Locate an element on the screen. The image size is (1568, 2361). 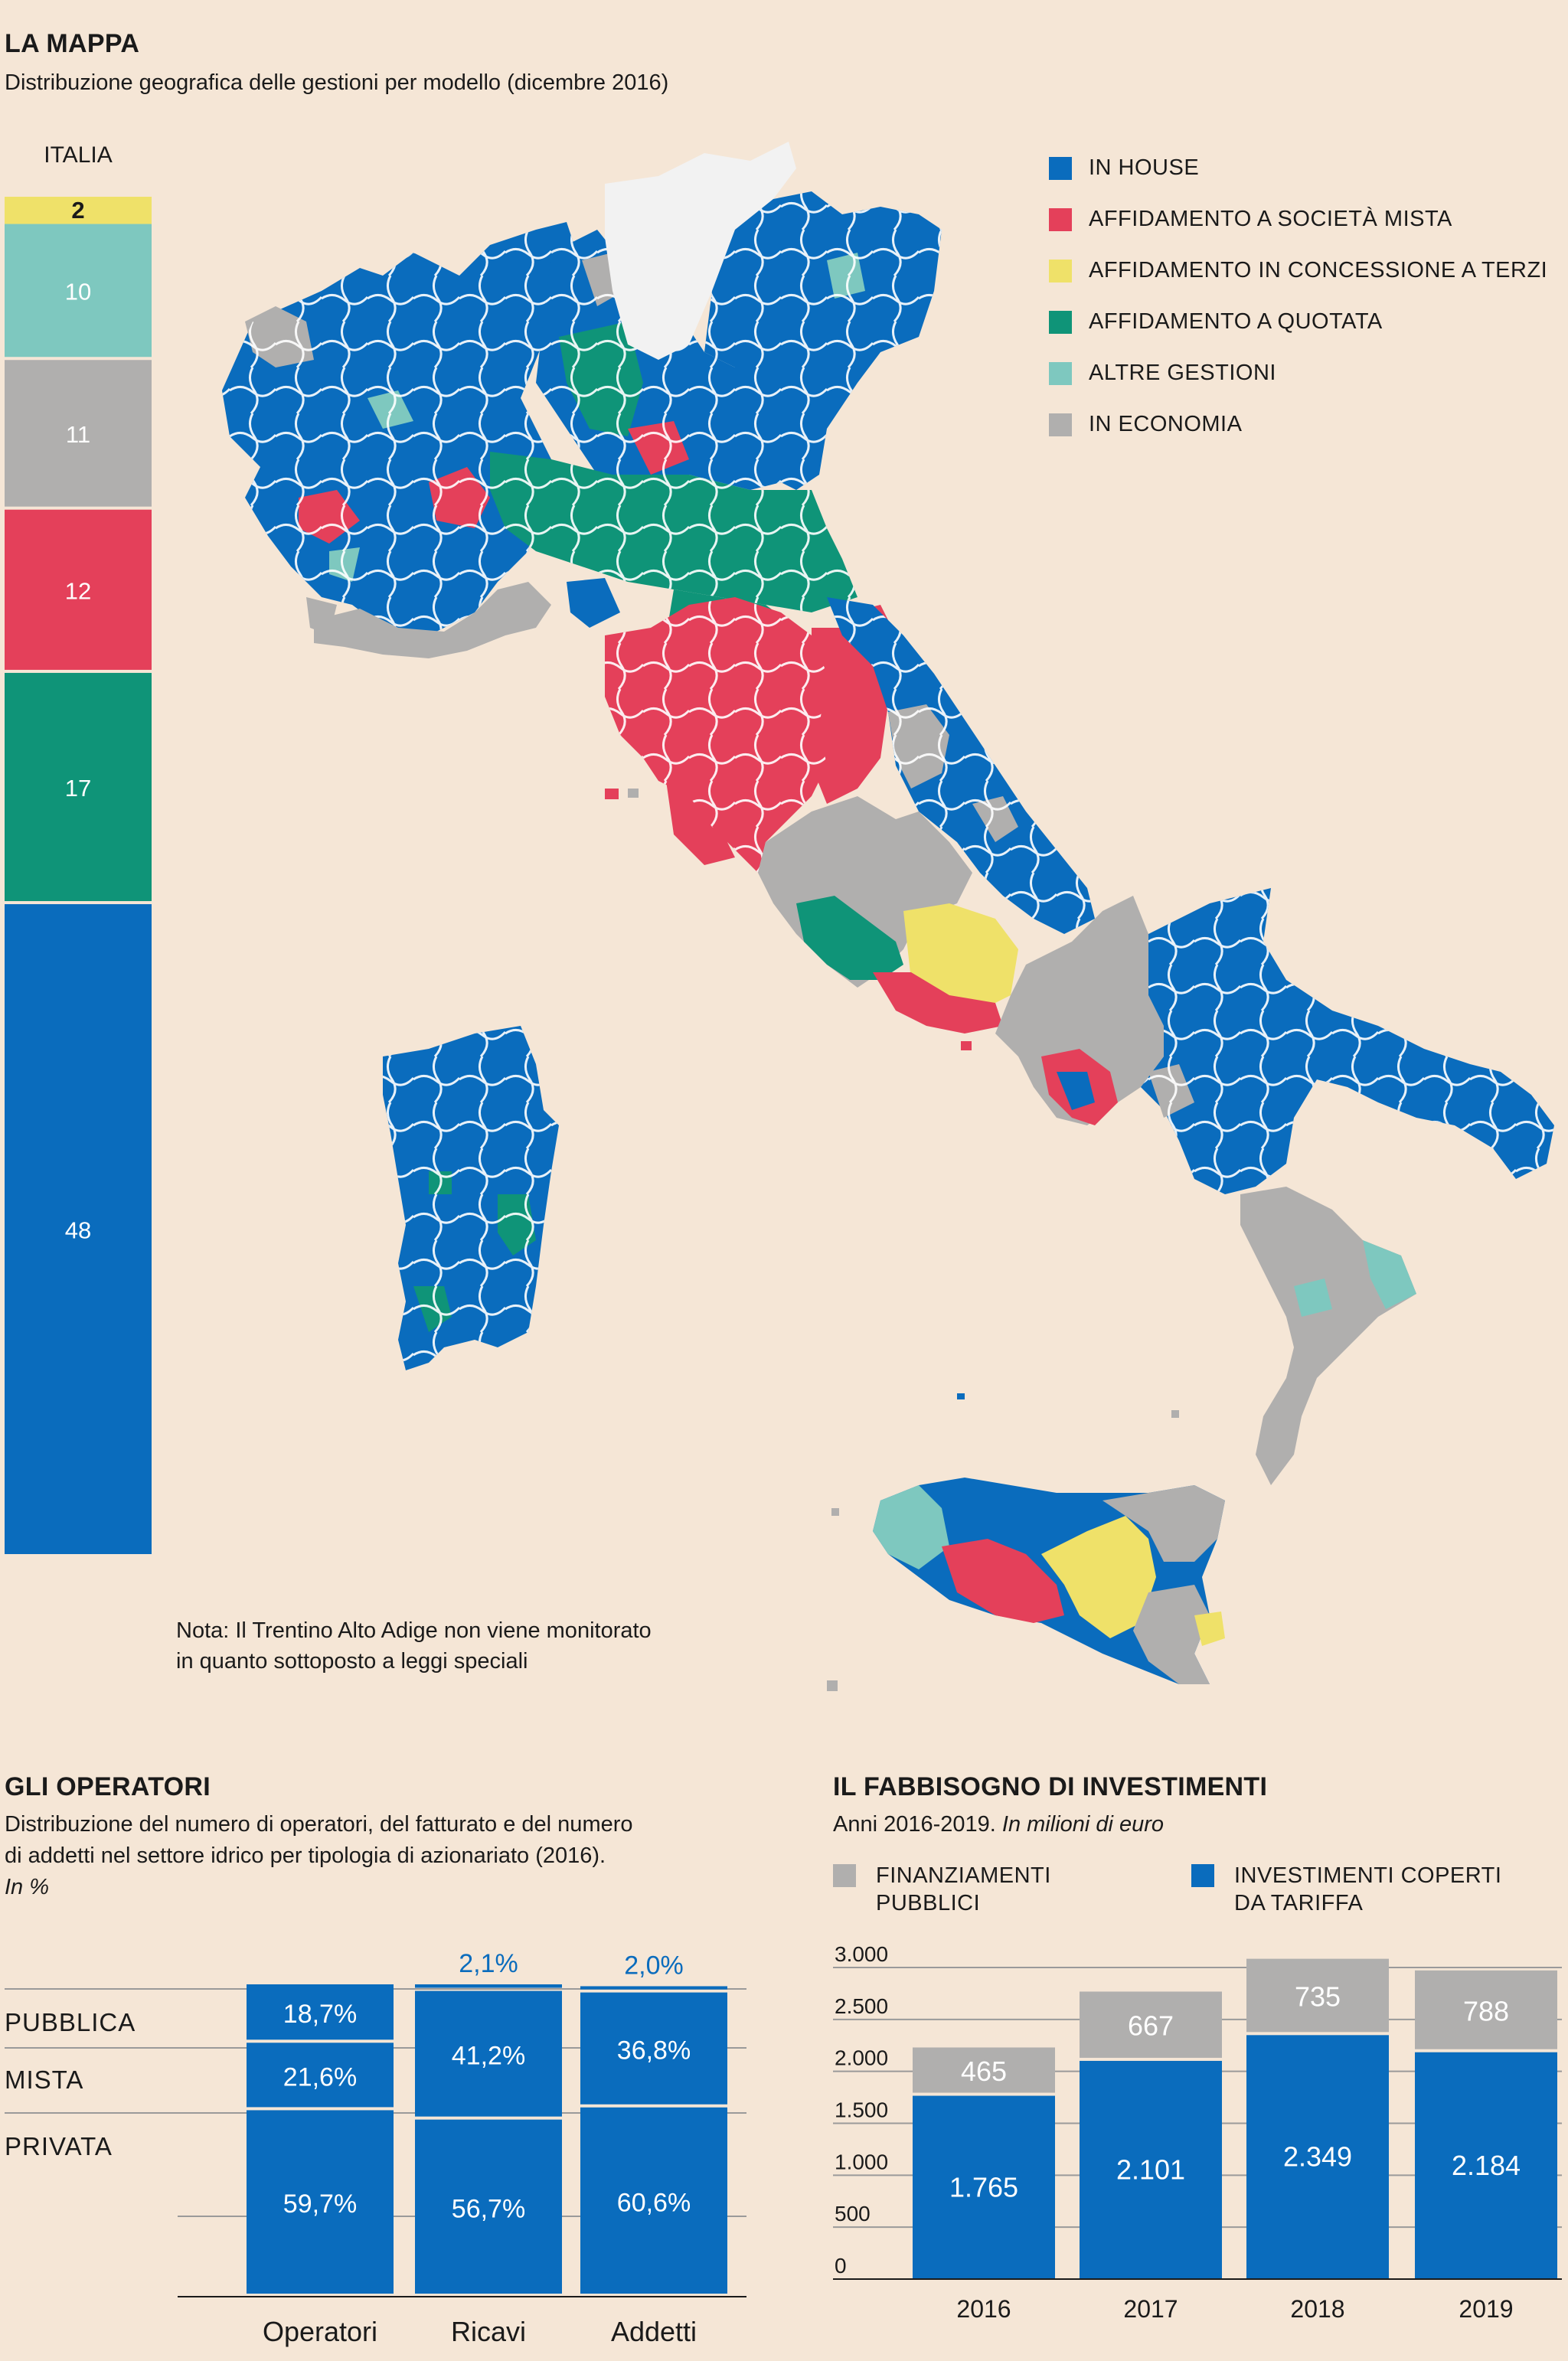
map-note-line2: in quanto sottoposto a leggi speciali is located at coordinates (352, 1661).